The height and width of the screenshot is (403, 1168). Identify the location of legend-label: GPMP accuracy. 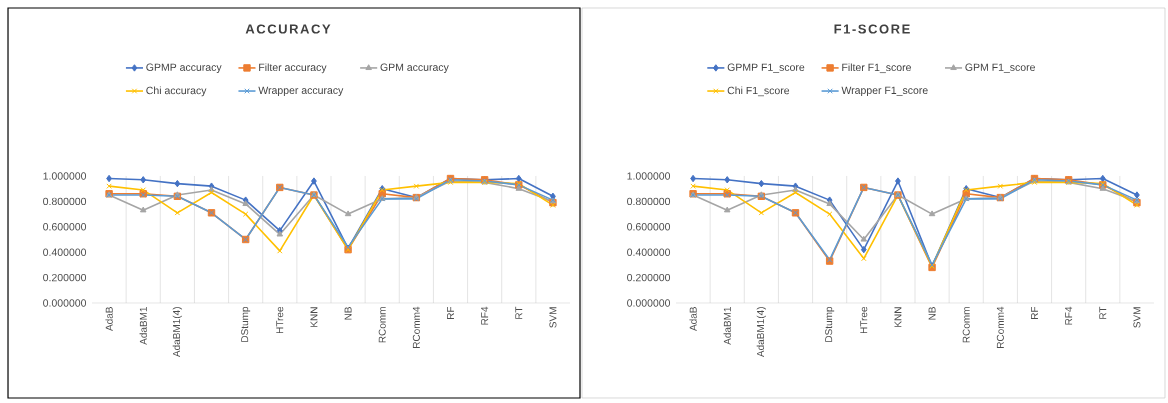
(184, 68).